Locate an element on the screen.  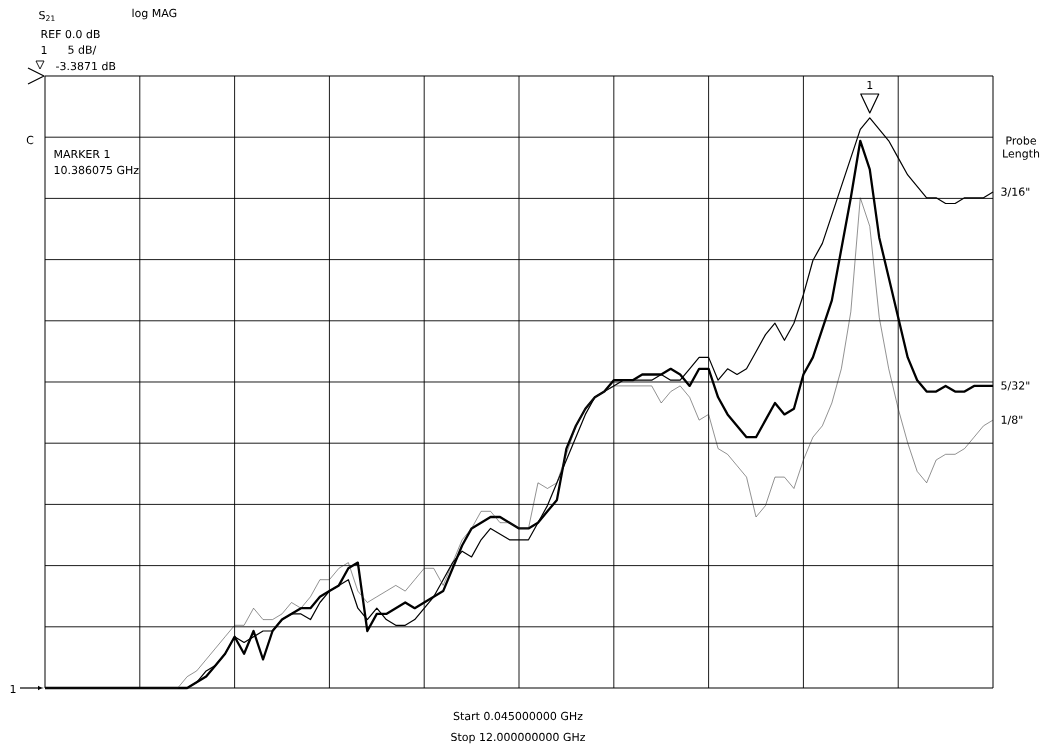
text: REF 0.0 dB is located at coordinates (70, 34).